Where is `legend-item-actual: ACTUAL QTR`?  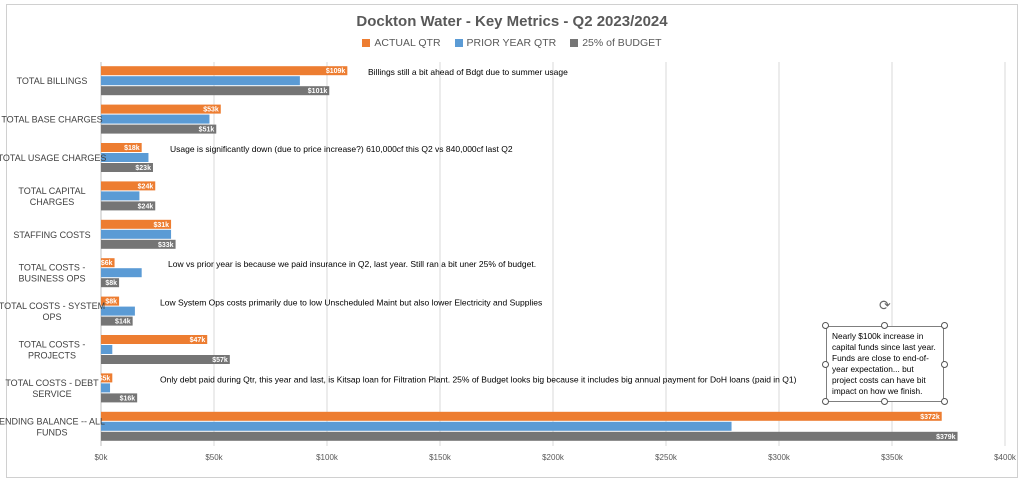
legend-item-actual: ACTUAL QTR is located at coordinates (401, 43).